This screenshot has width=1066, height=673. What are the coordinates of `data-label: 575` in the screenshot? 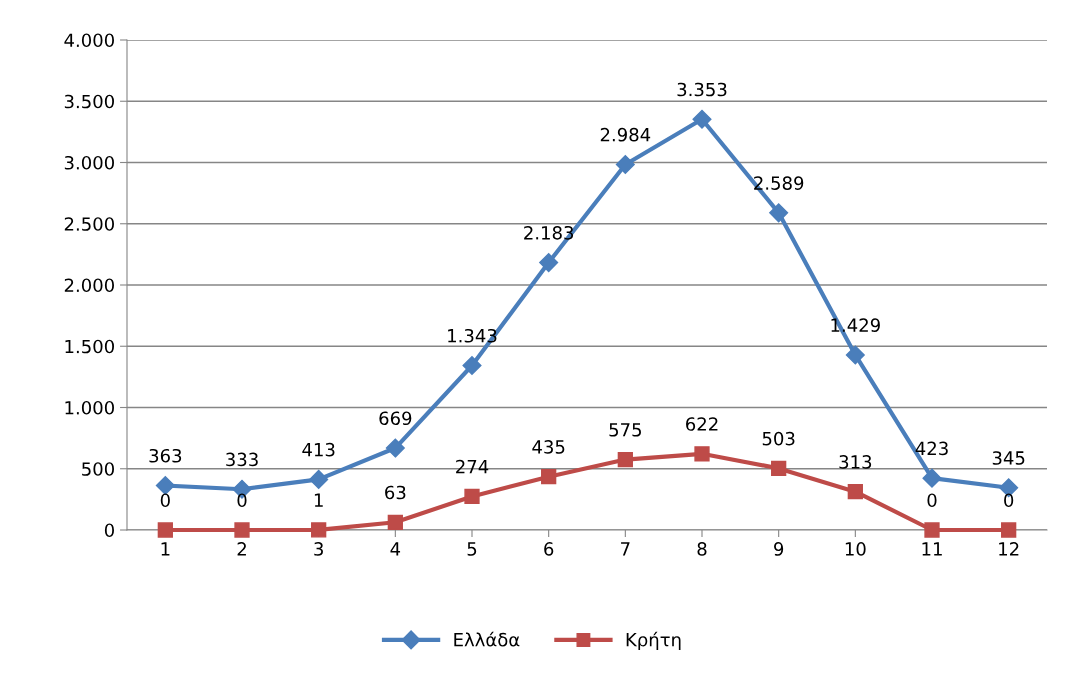 It's located at (625, 430).